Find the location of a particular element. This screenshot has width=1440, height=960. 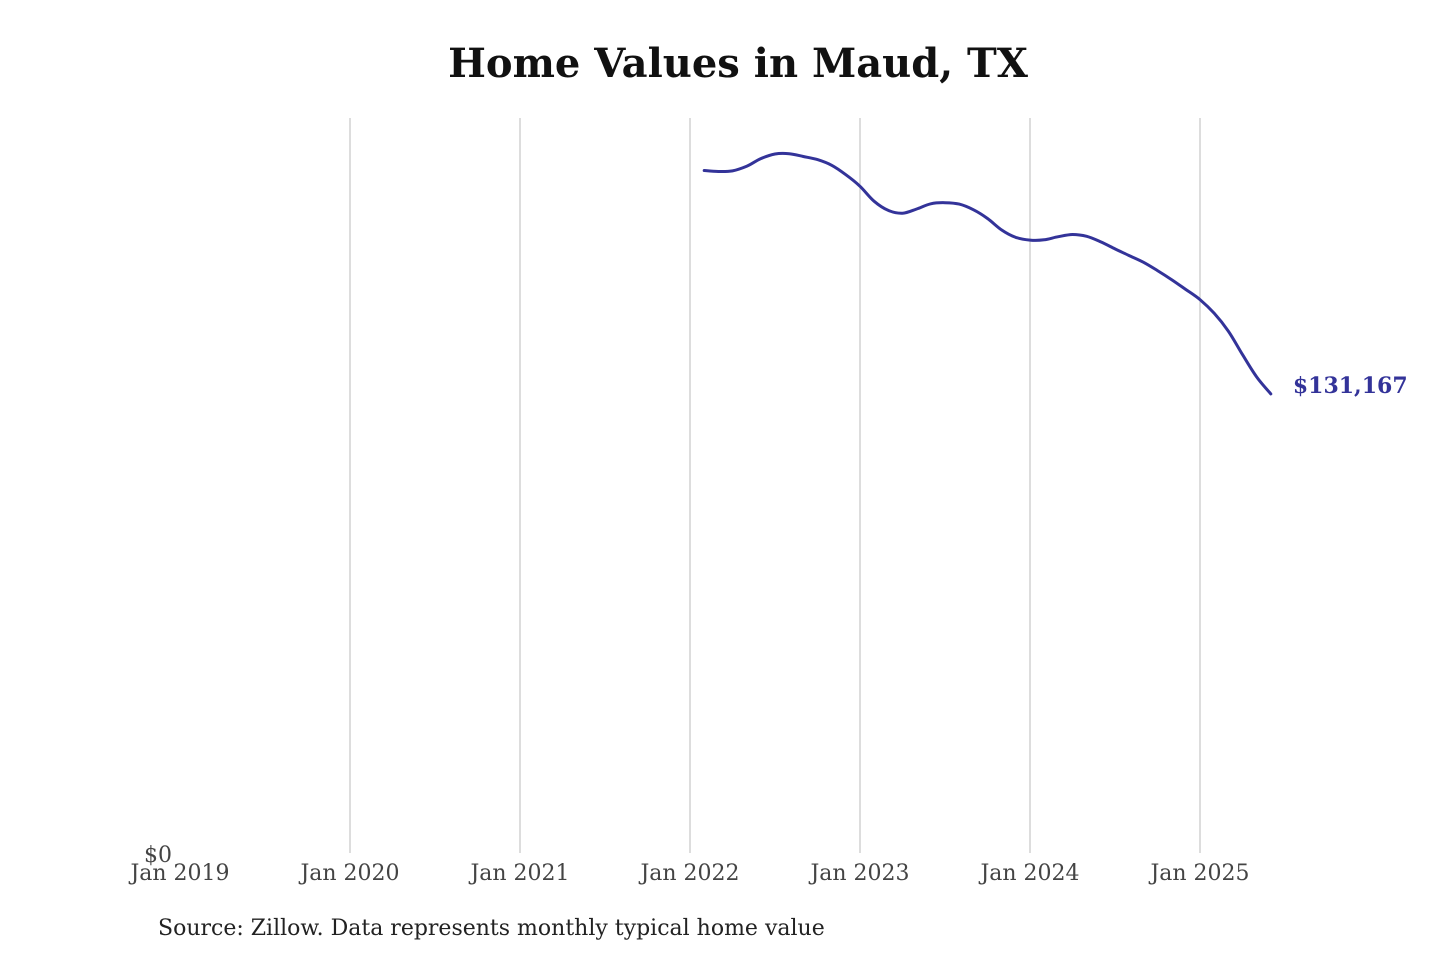

chart-title: Home Values in Maud, TX is located at coordinates (738, 63).